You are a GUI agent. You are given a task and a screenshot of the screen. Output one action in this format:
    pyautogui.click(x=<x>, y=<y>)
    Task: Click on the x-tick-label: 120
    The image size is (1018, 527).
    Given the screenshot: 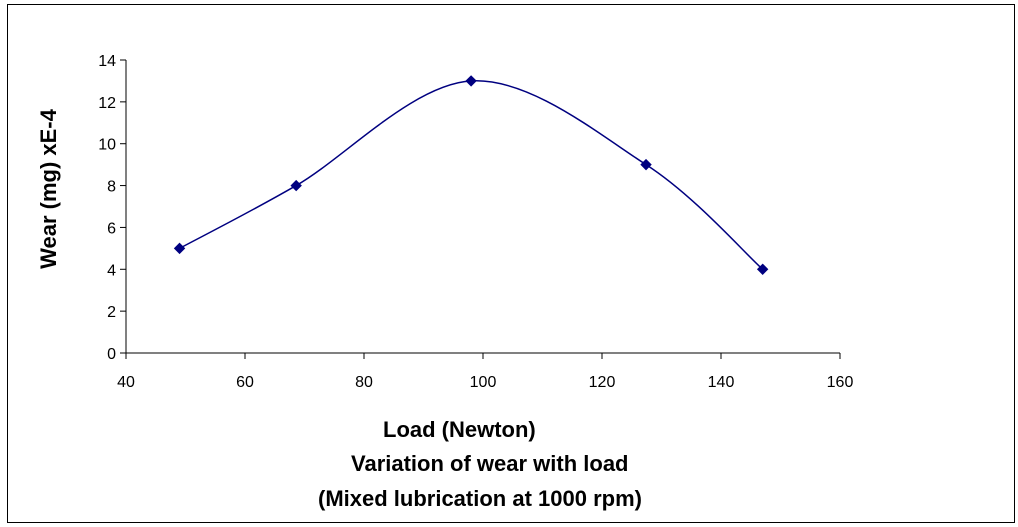 What is the action you would take?
    pyautogui.click(x=602, y=382)
    